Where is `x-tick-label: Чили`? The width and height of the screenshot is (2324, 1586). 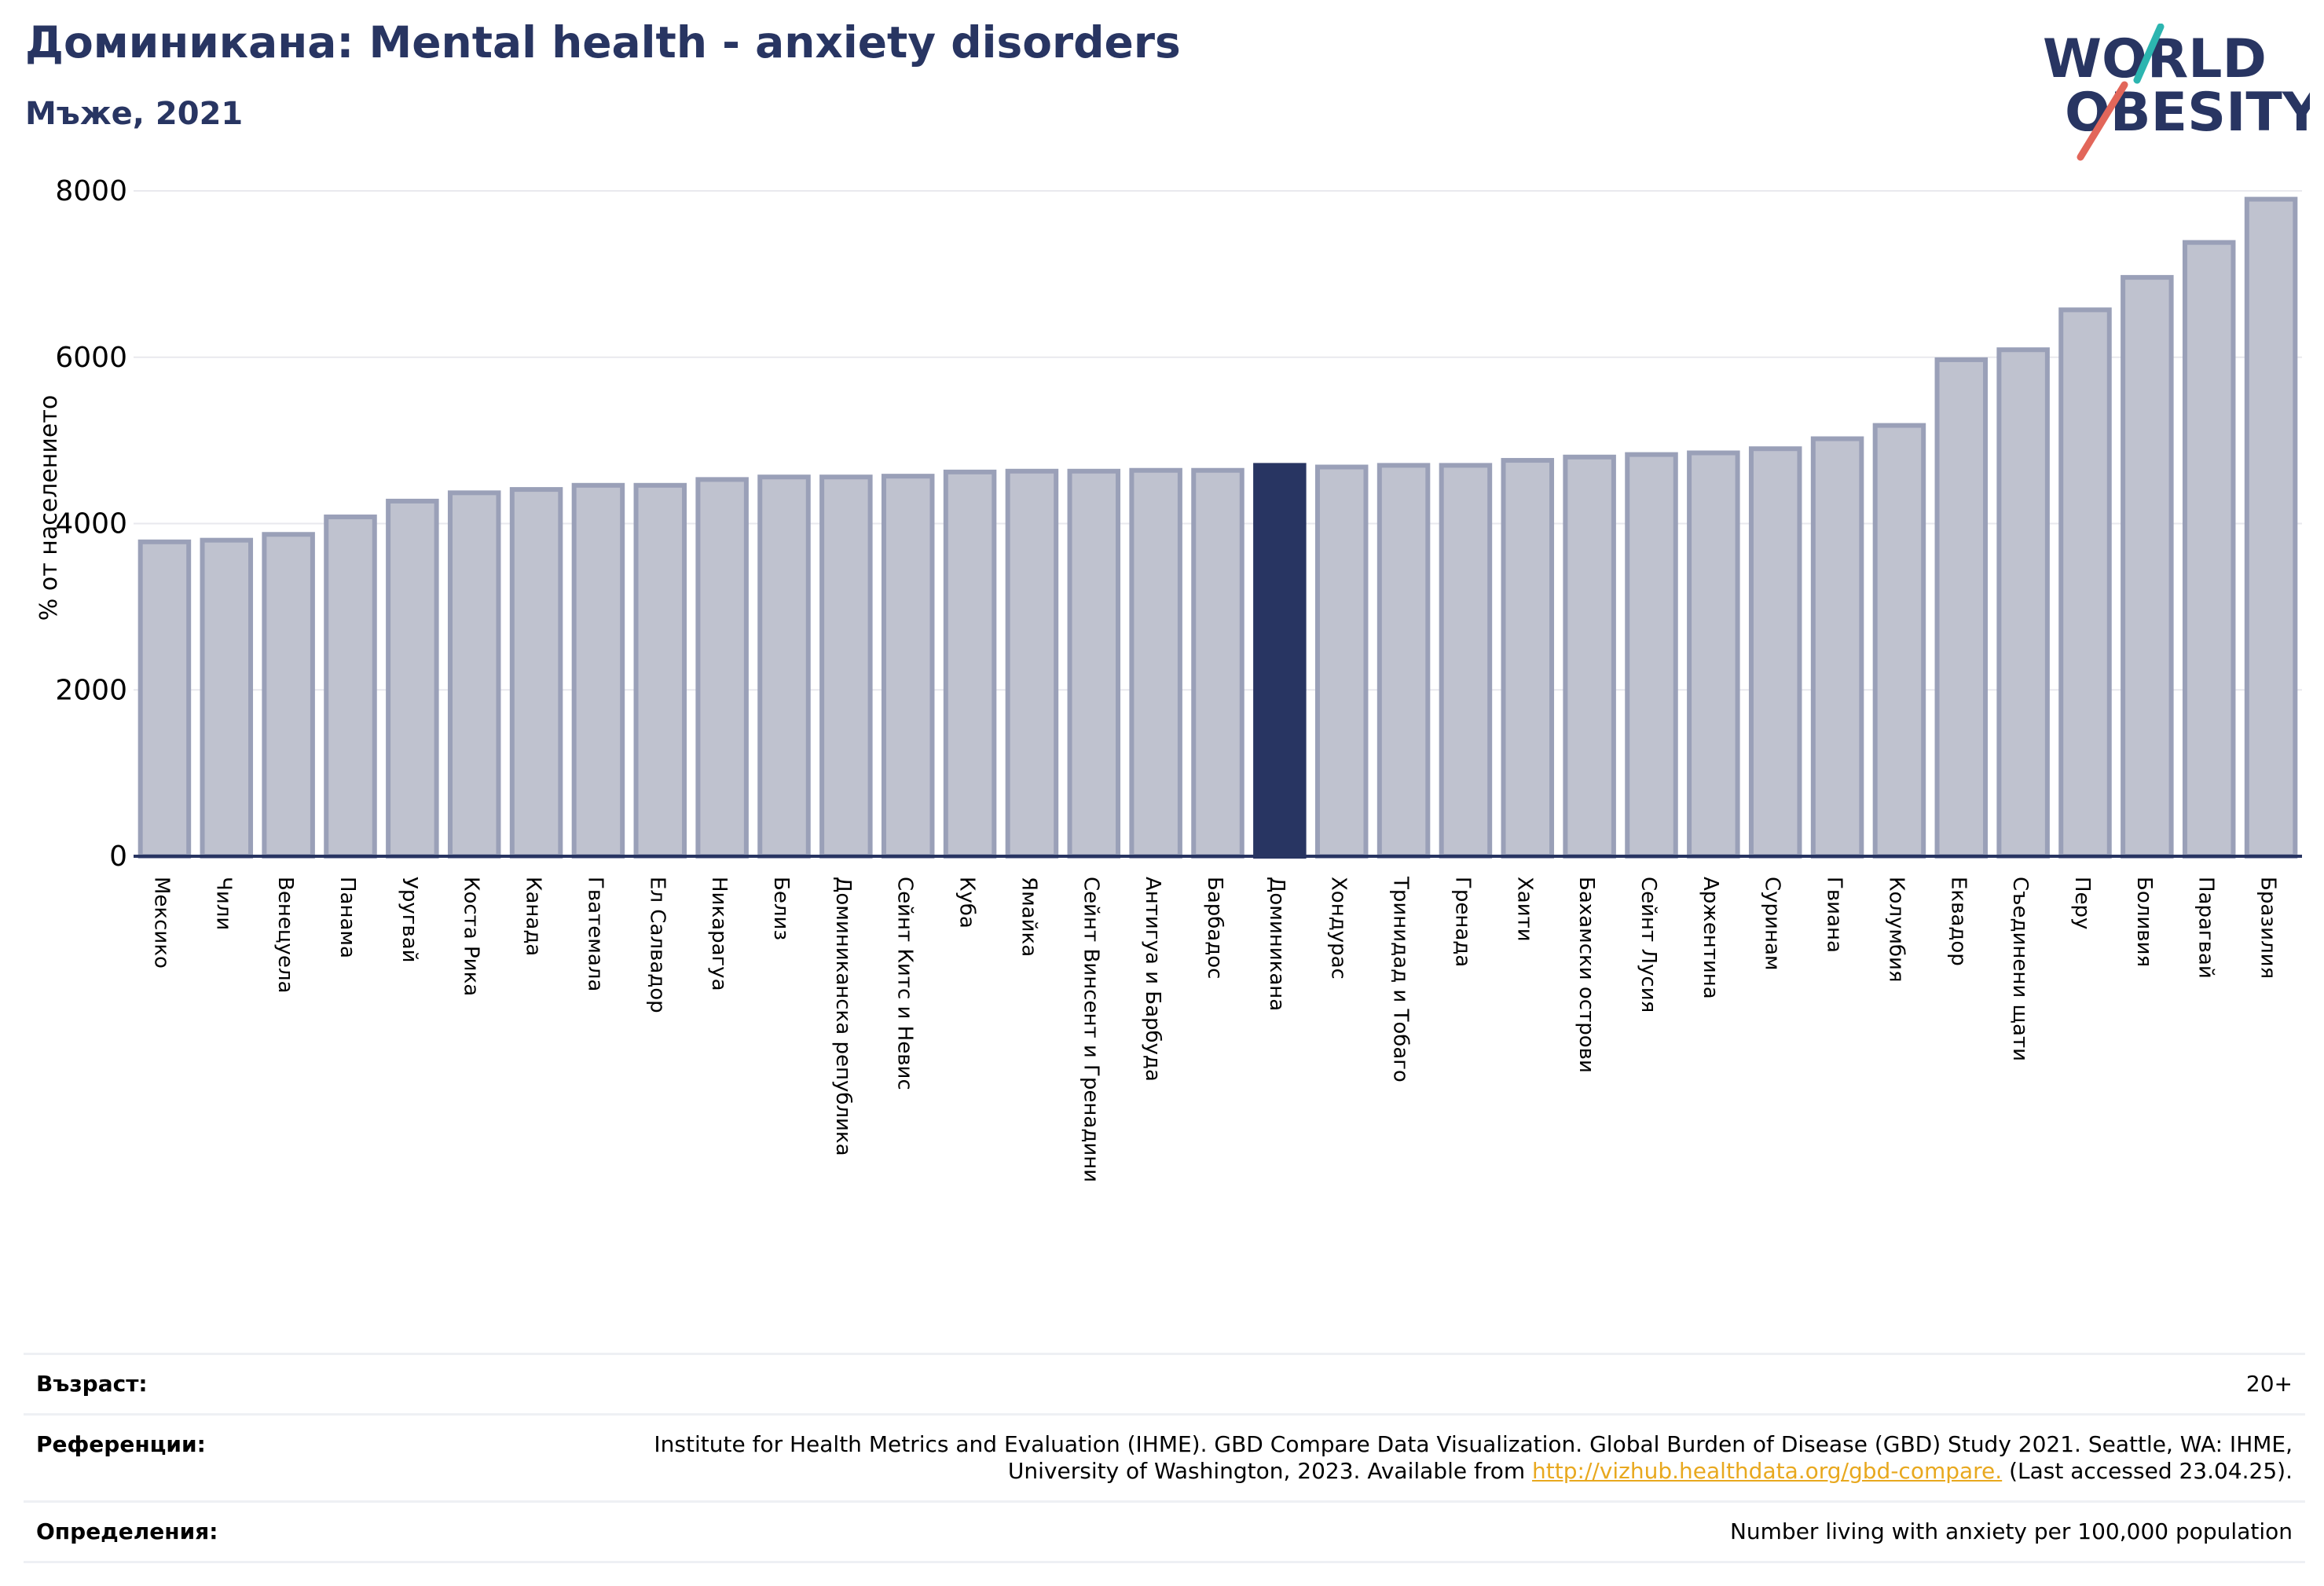
x-tick-label: Чили is located at coordinates (223, 903).